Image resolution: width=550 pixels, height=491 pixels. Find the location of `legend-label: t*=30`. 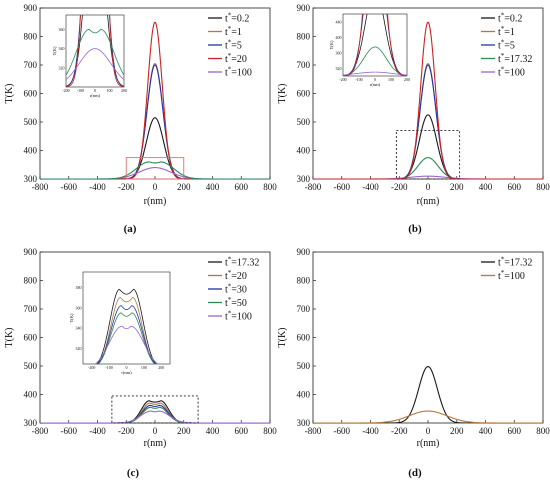

legend-label: t*=30 is located at coordinates (236, 289).